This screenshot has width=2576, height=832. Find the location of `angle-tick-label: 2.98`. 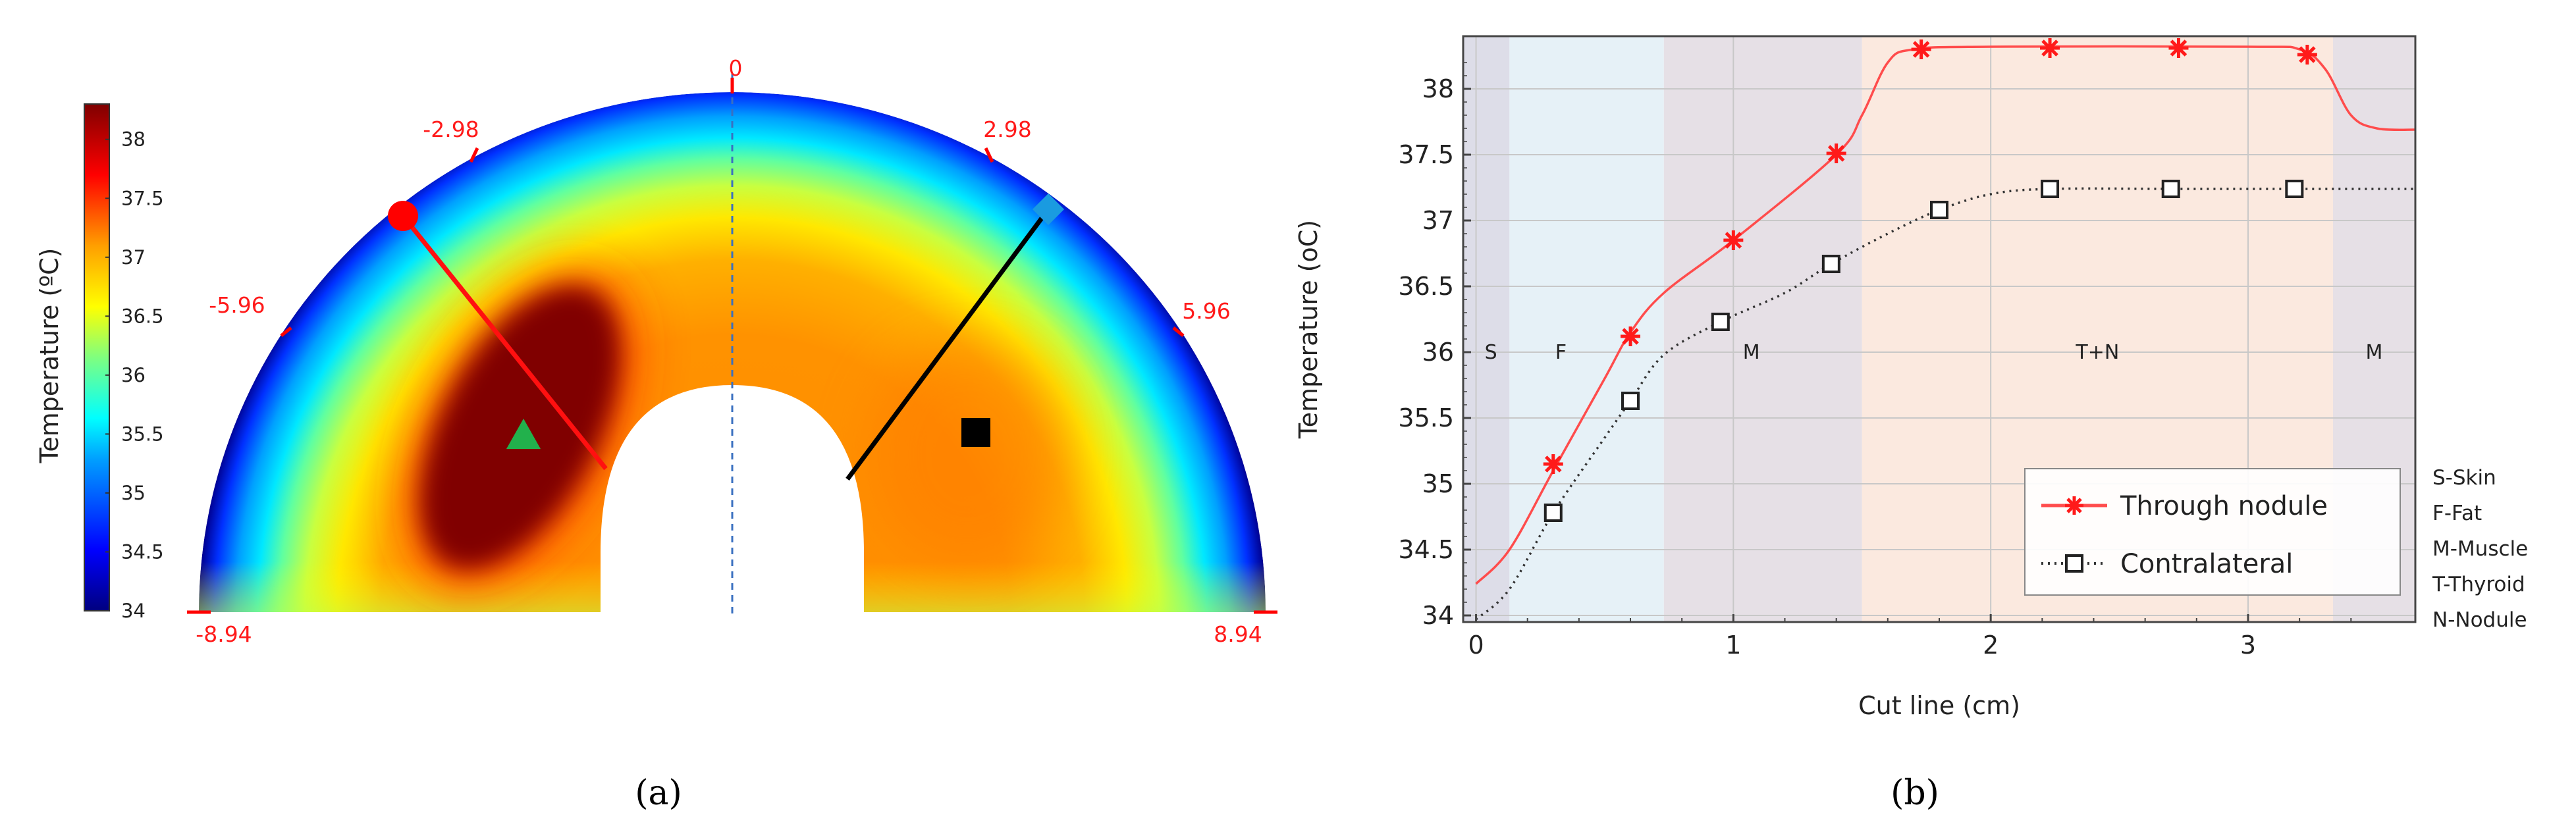

angle-tick-label: 2.98 is located at coordinates (1007, 129).